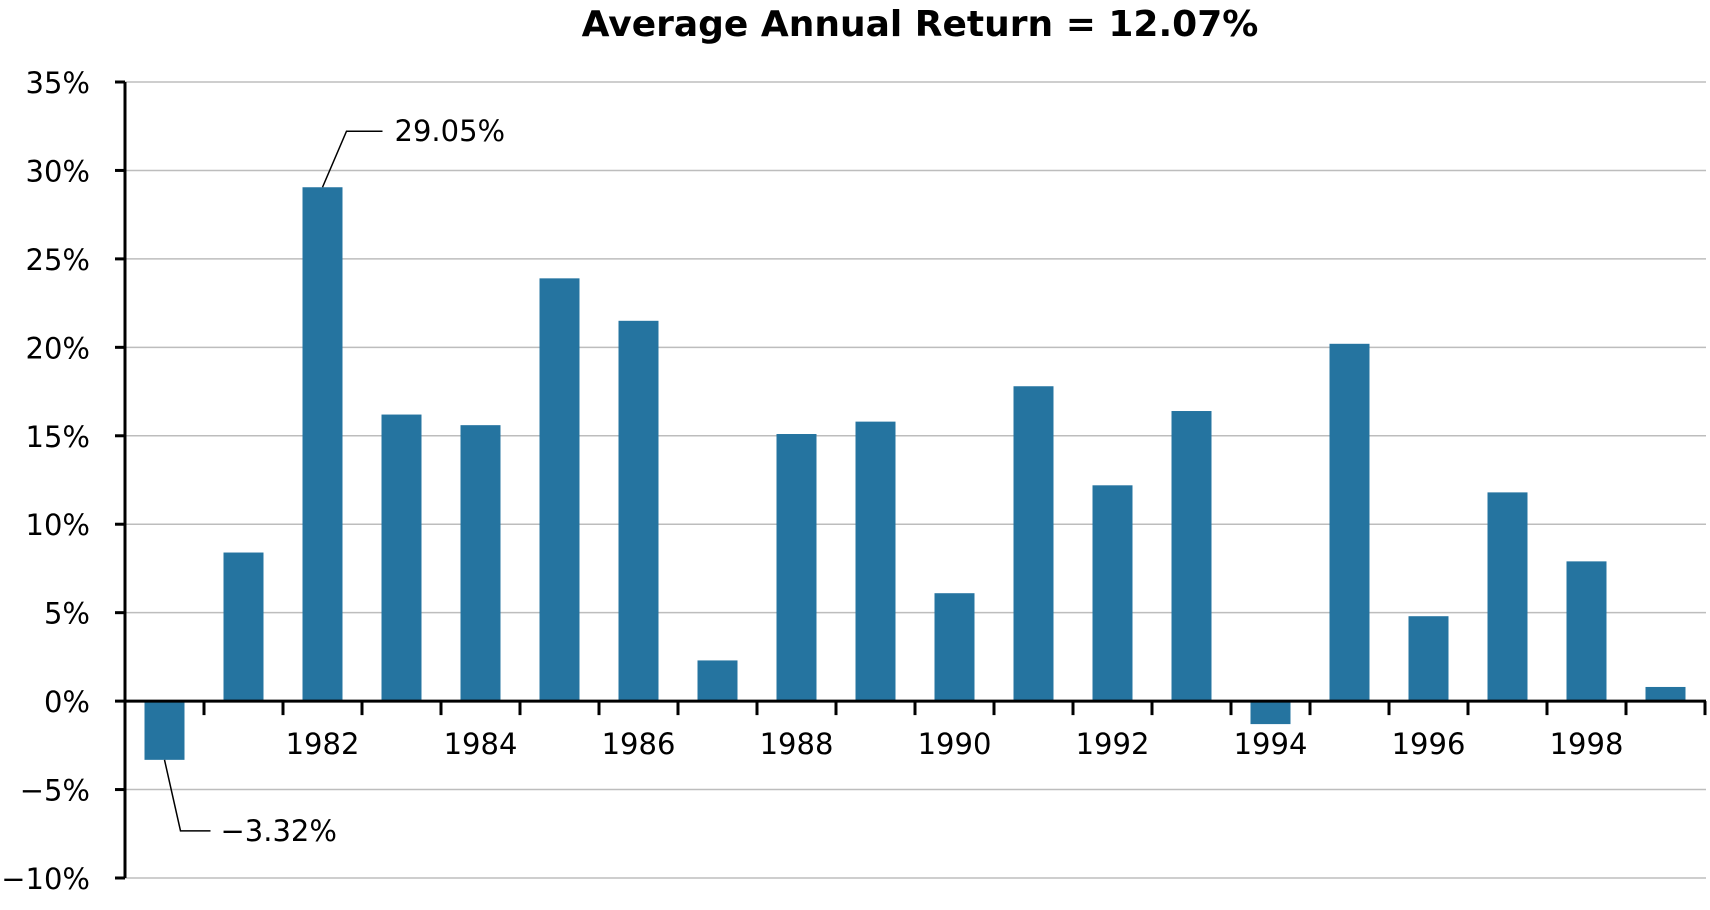 This screenshot has height=910, width=1710. What do you see at coordinates (55, 791) in the screenshot?
I see `y-tick-label: −5%` at bounding box center [55, 791].